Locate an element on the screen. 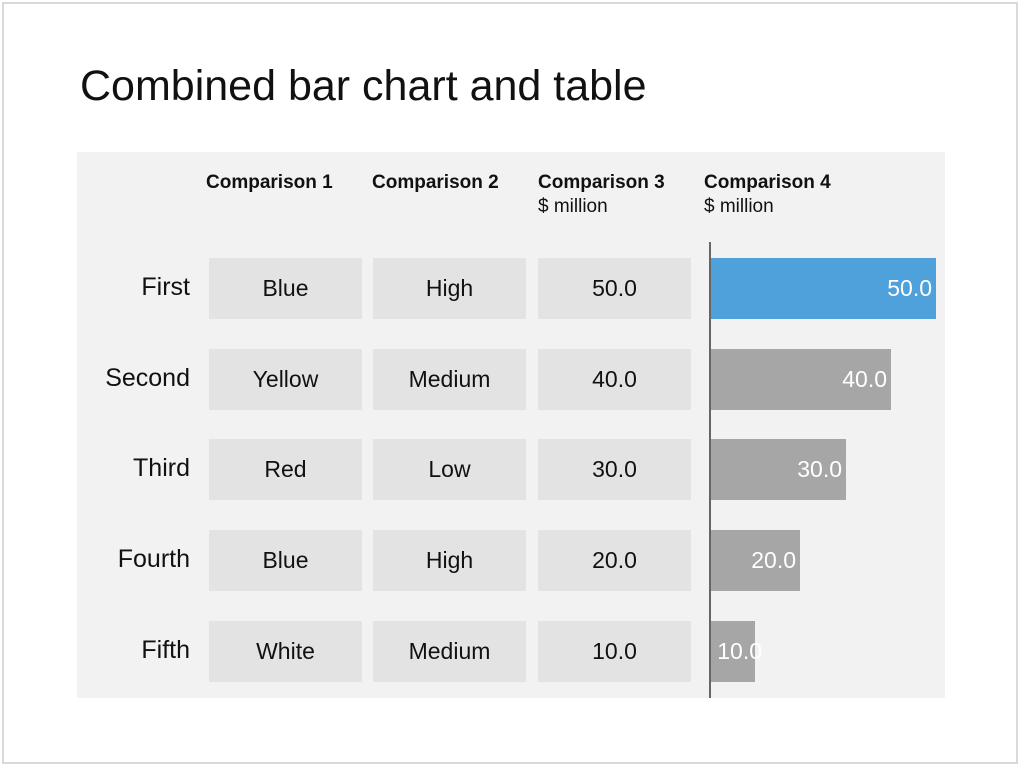  table-cell-fifth-comparison-3: 10.0 is located at coordinates (614, 651).